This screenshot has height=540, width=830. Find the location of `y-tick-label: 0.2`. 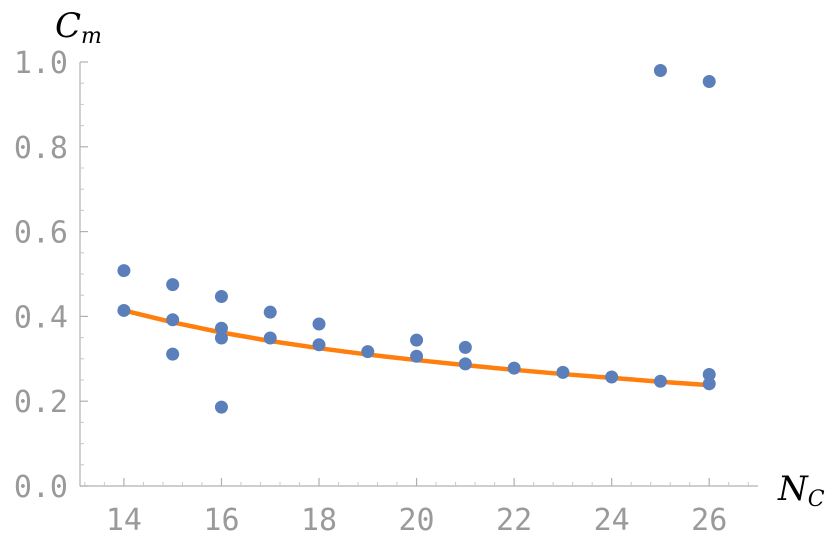

y-tick-label: 0.2 is located at coordinates (41, 402).